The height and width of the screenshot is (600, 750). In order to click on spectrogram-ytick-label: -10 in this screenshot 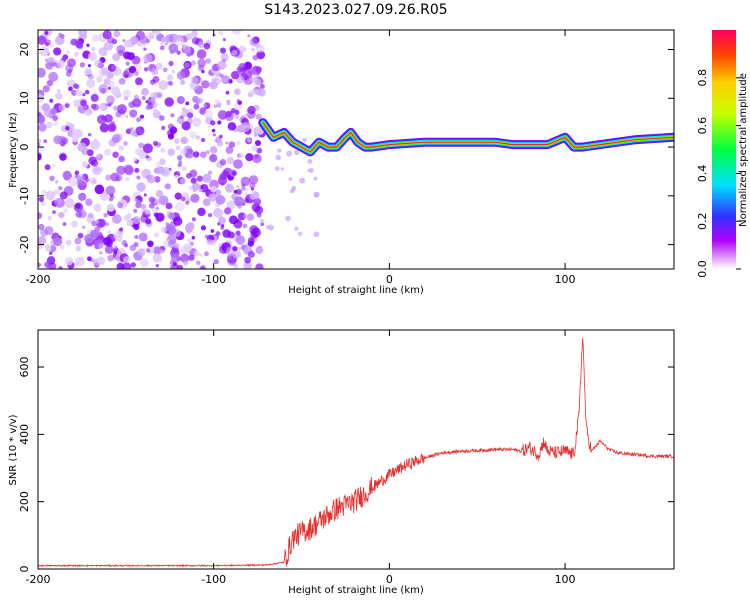, I will do `click(24, 196)`.